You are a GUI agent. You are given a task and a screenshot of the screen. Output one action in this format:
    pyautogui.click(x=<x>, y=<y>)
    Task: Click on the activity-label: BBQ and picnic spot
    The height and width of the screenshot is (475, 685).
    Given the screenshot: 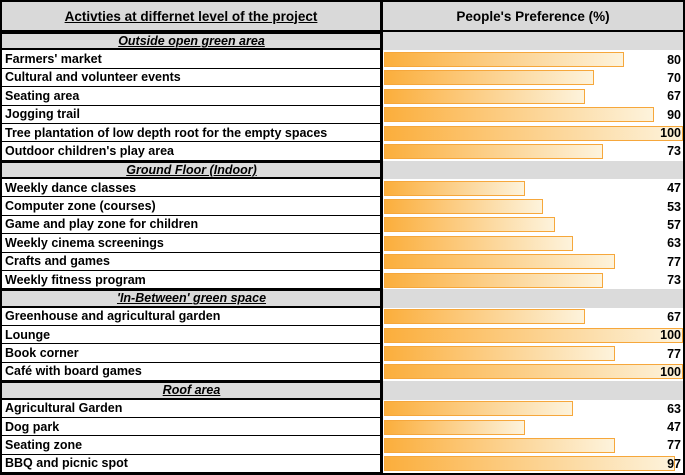 What is the action you would take?
    pyautogui.click(x=192, y=463)
    